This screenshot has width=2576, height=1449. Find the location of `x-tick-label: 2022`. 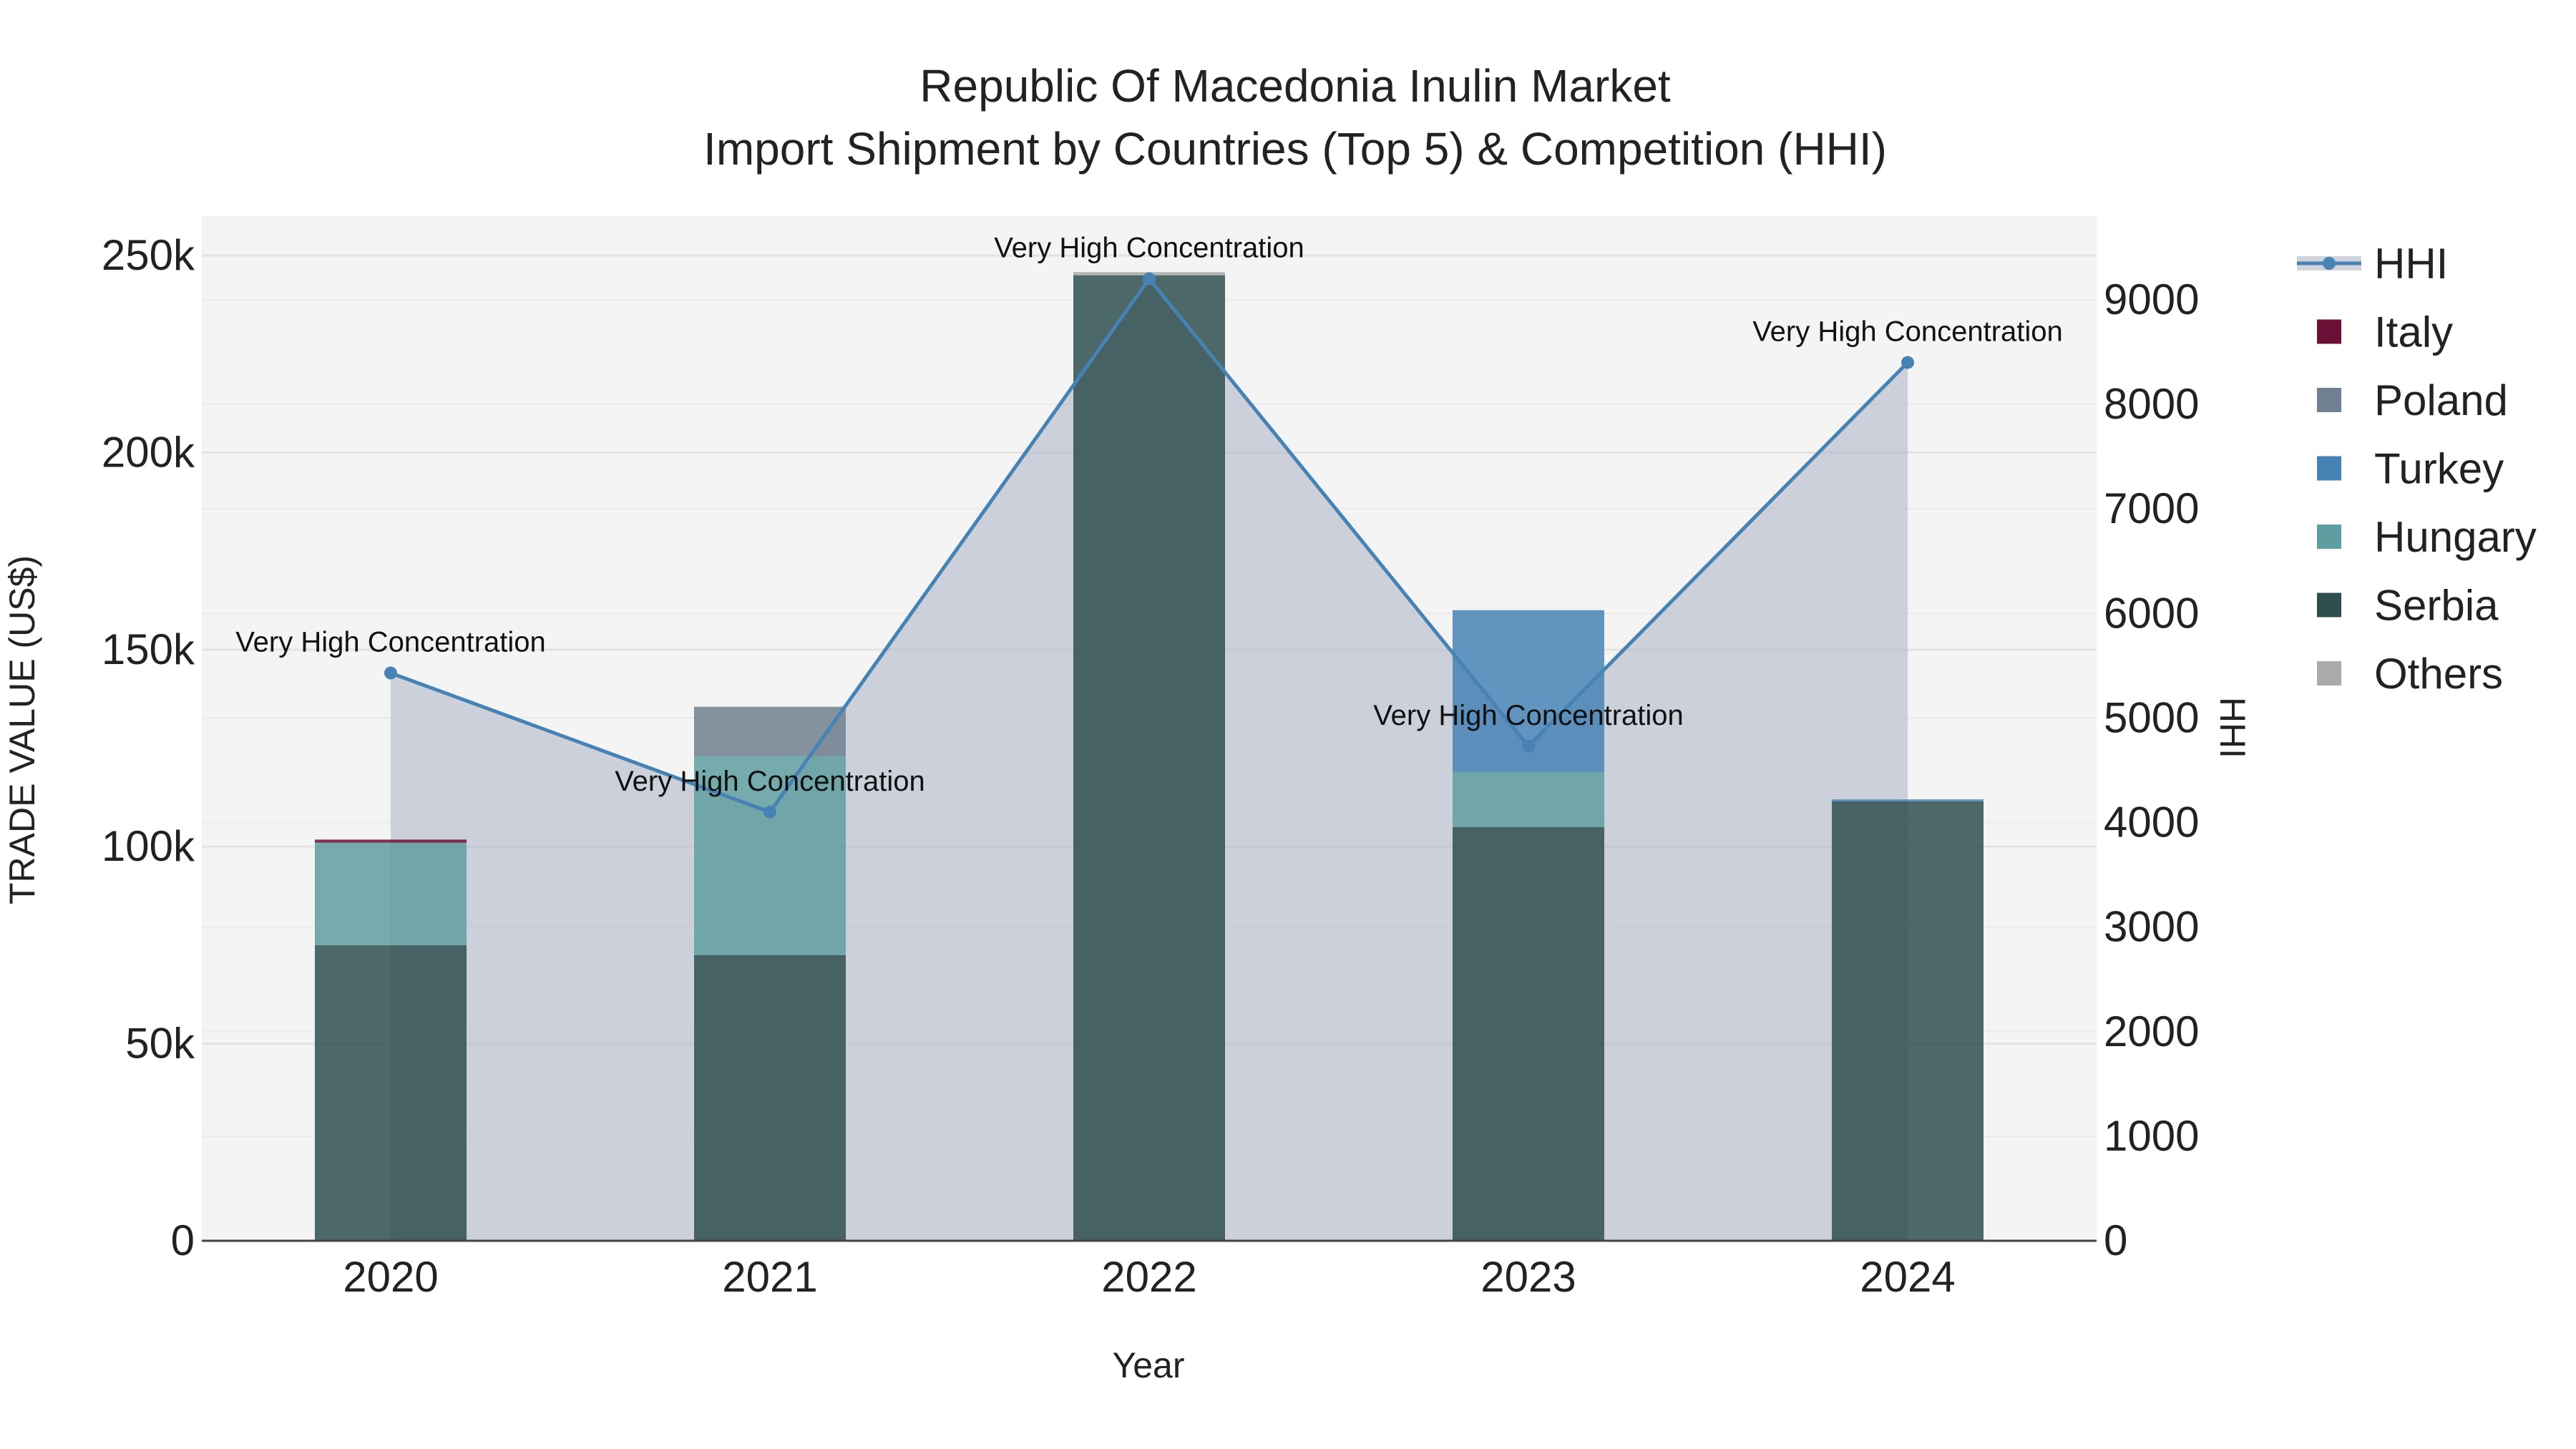

x-tick-label: 2022 is located at coordinates (1148, 1277).